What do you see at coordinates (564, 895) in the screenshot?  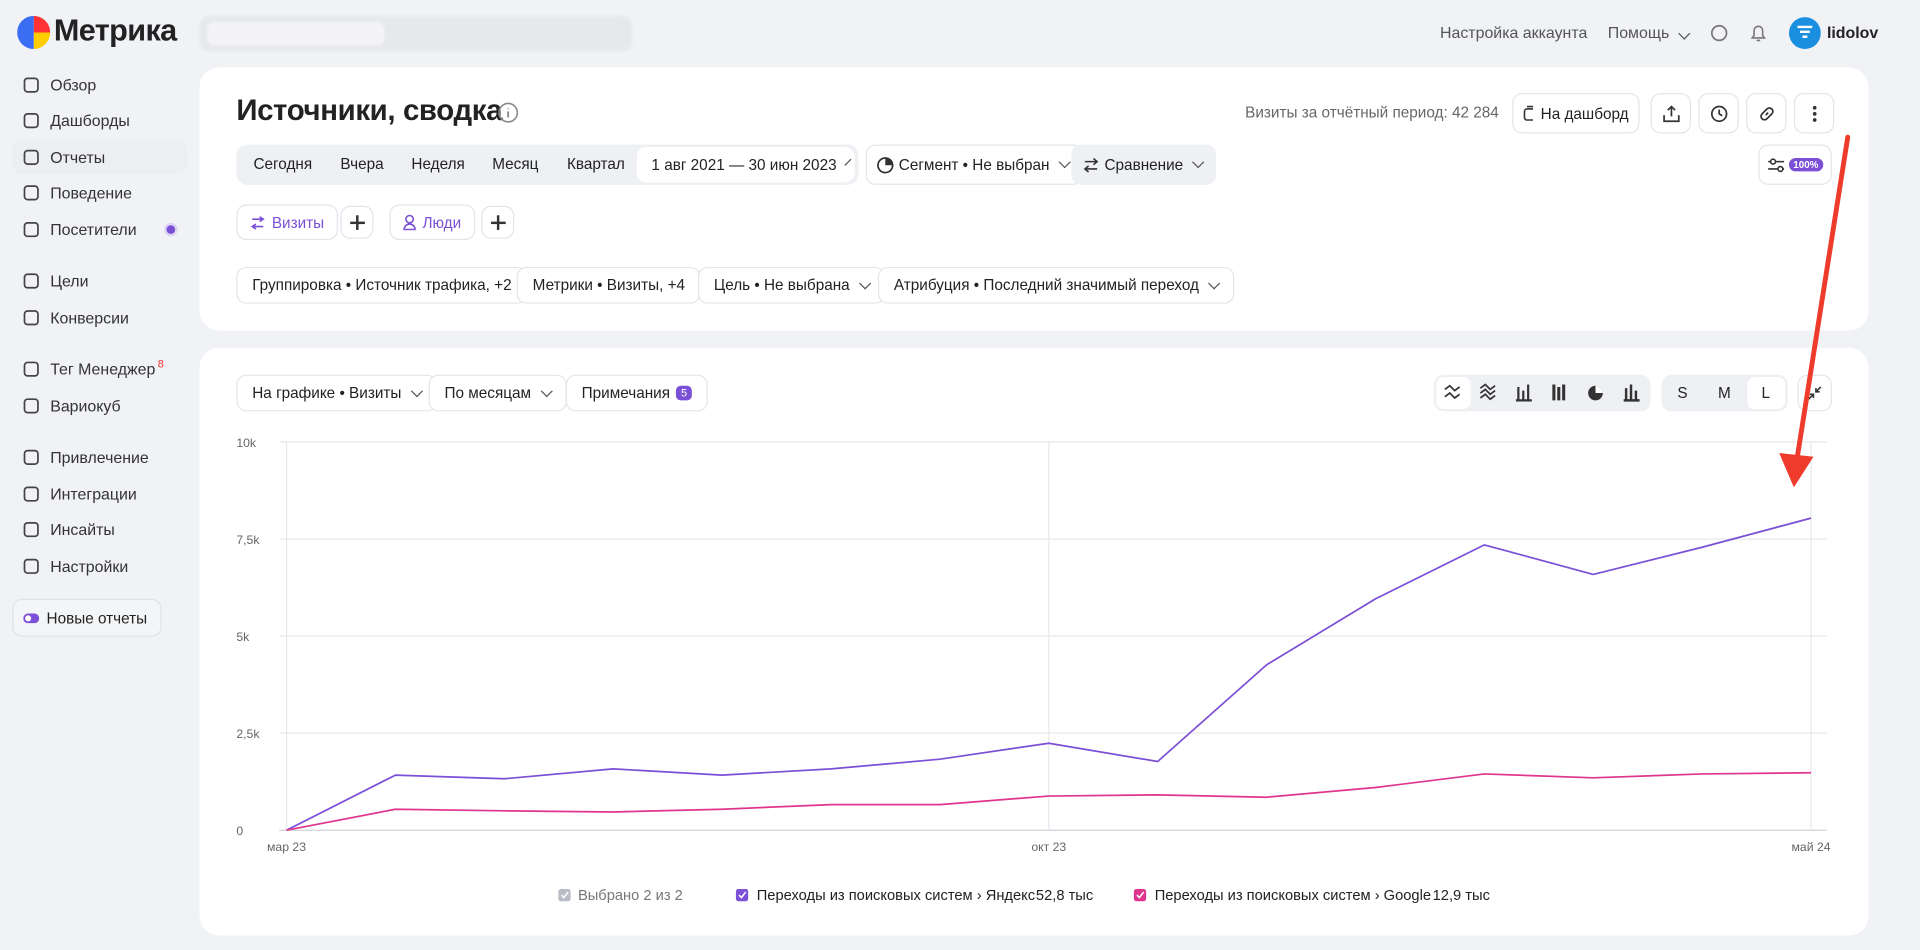 I see `legend-select-all` at bounding box center [564, 895].